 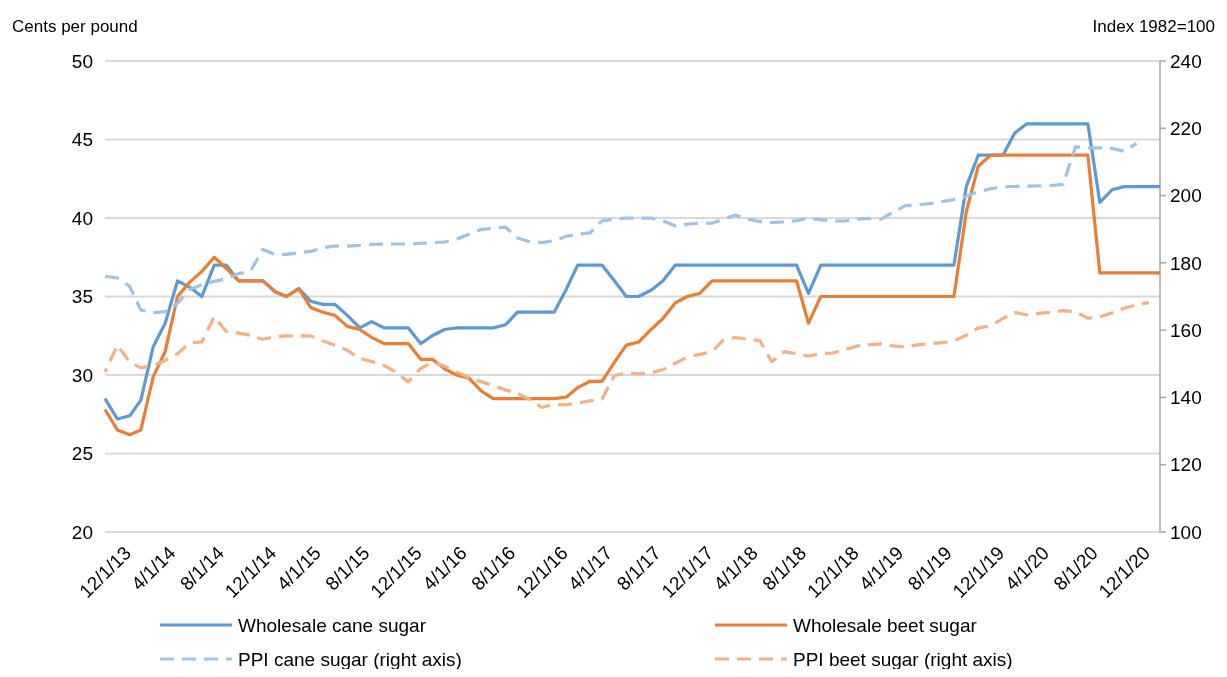 What do you see at coordinates (82, 218) in the screenshot?
I see `y-tick-label: 40` at bounding box center [82, 218].